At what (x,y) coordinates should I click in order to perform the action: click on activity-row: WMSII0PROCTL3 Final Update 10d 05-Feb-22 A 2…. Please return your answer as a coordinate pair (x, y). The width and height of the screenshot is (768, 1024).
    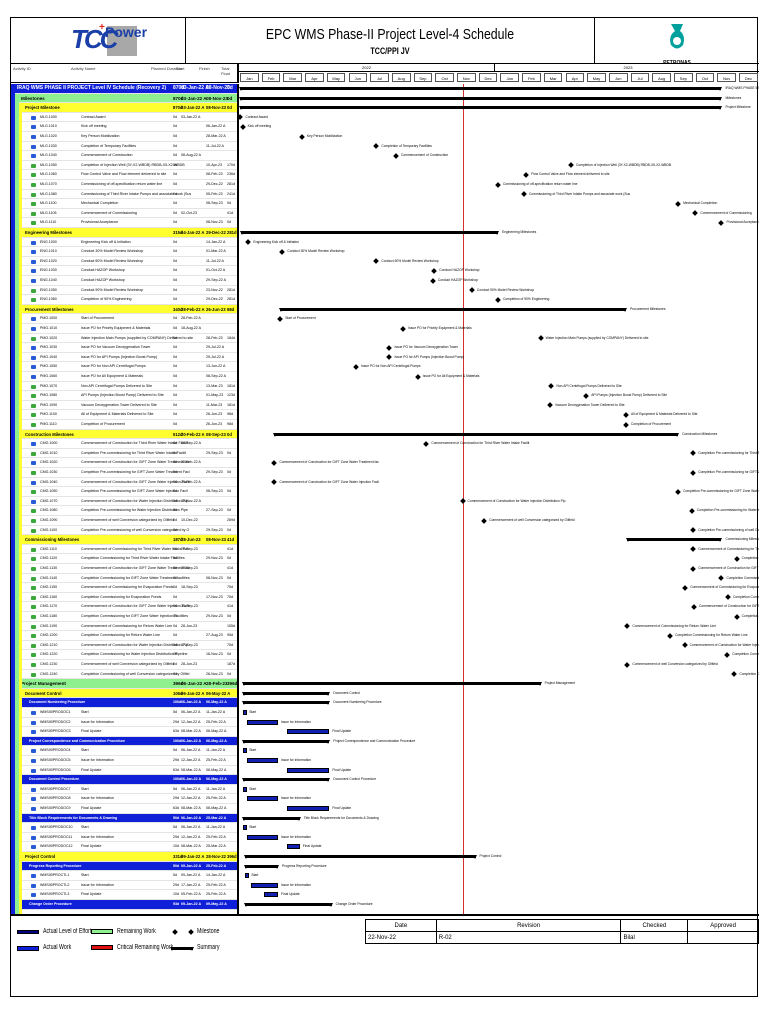
    Looking at the image, I should click on (124, 895).